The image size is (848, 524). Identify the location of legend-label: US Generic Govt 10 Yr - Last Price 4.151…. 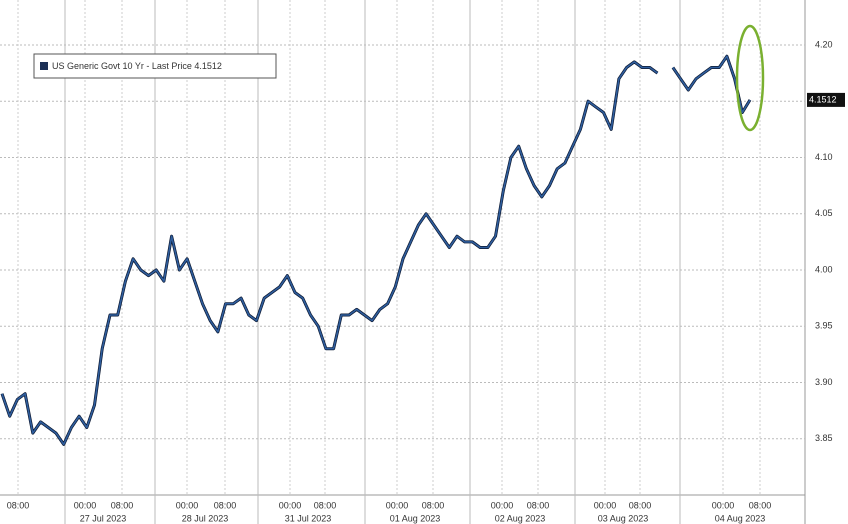
(137, 66).